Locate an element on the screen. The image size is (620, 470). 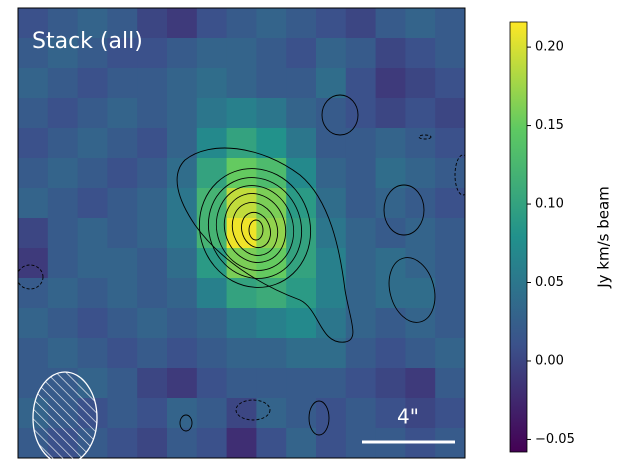
colorbar-tick-label: 0.20 is located at coordinates (549, 47).